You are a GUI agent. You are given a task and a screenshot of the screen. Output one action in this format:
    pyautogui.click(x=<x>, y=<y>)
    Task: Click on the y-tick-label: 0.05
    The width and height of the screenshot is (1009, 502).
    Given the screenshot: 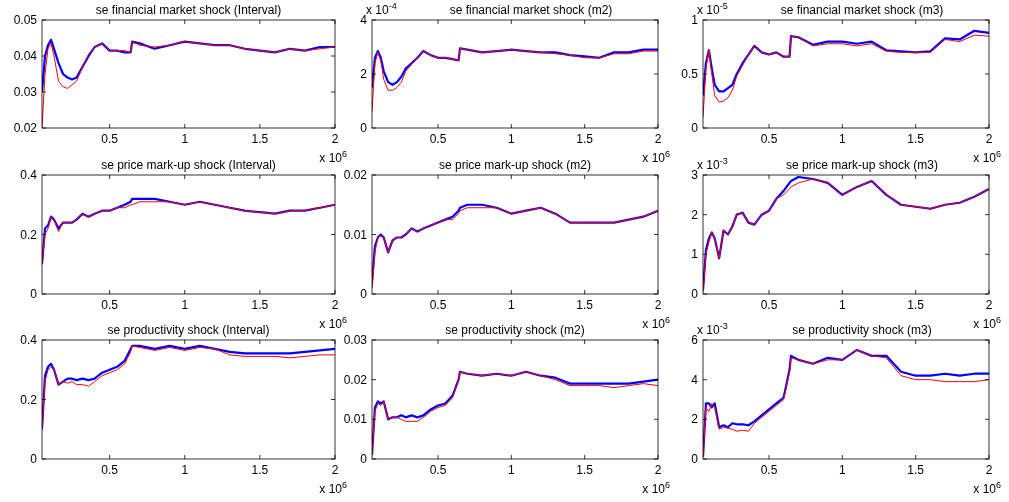 What is the action you would take?
    pyautogui.click(x=25, y=20)
    